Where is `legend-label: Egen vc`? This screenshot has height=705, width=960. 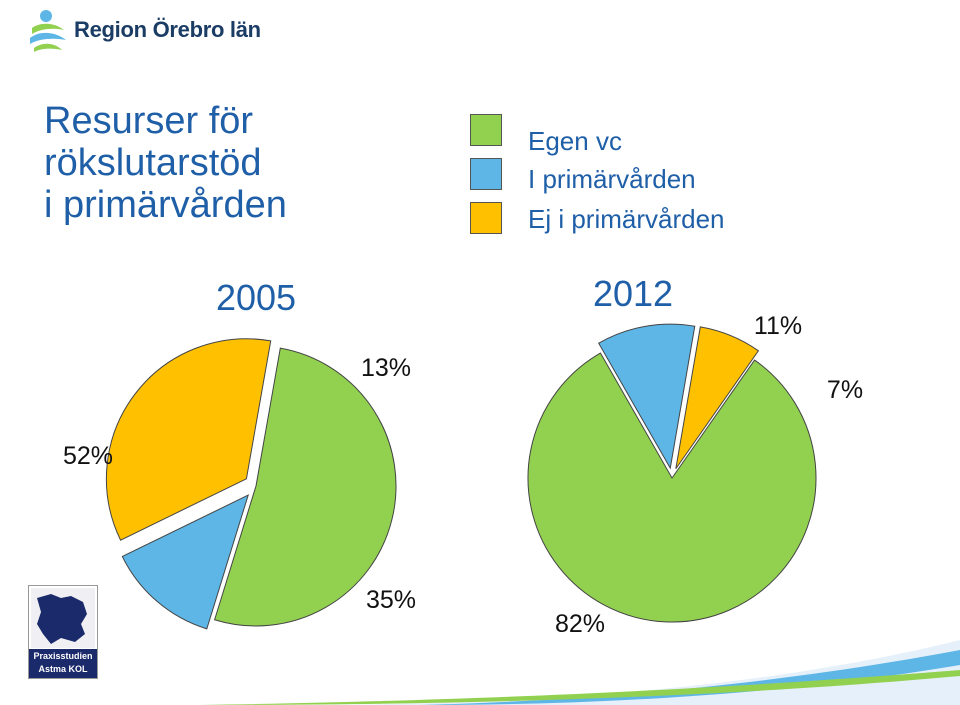
legend-label: Egen vc is located at coordinates (575, 141).